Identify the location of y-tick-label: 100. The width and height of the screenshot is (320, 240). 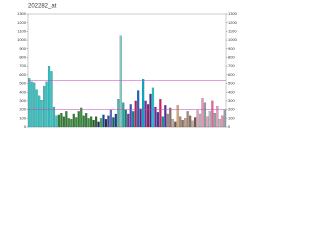
(22, 117).